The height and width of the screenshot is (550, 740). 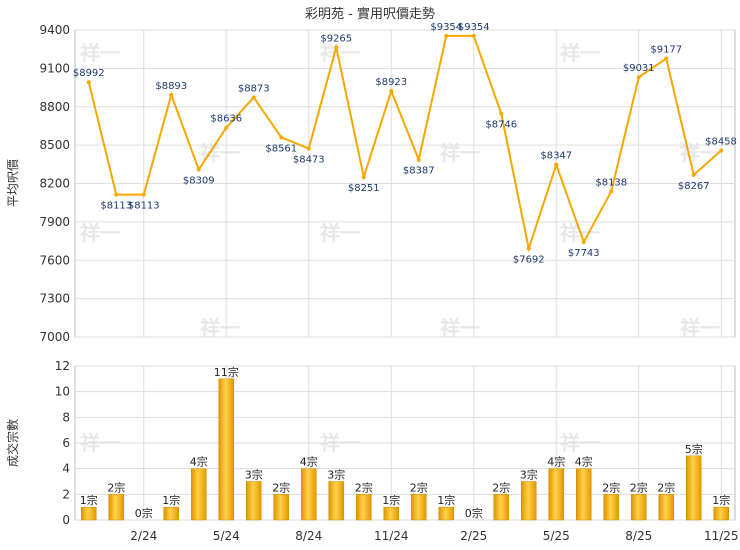 What do you see at coordinates (54, 68) in the screenshot?
I see `y-tick-label: 9100` at bounding box center [54, 68].